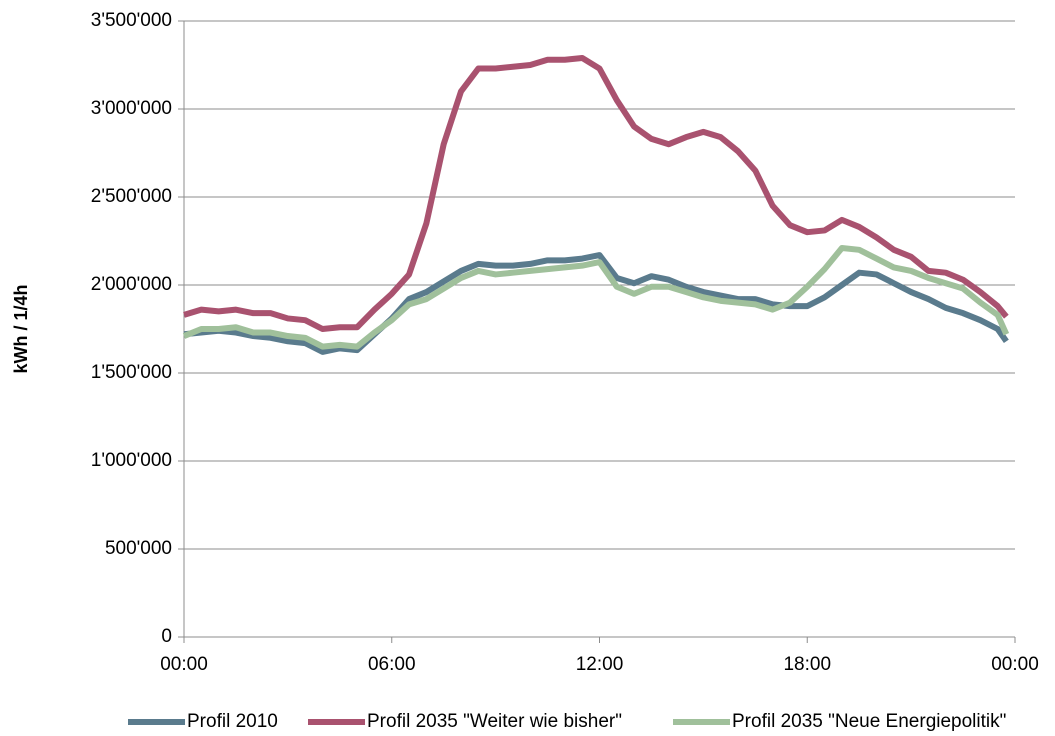  I want to click on y-tick-label: 0, so click(166, 636).